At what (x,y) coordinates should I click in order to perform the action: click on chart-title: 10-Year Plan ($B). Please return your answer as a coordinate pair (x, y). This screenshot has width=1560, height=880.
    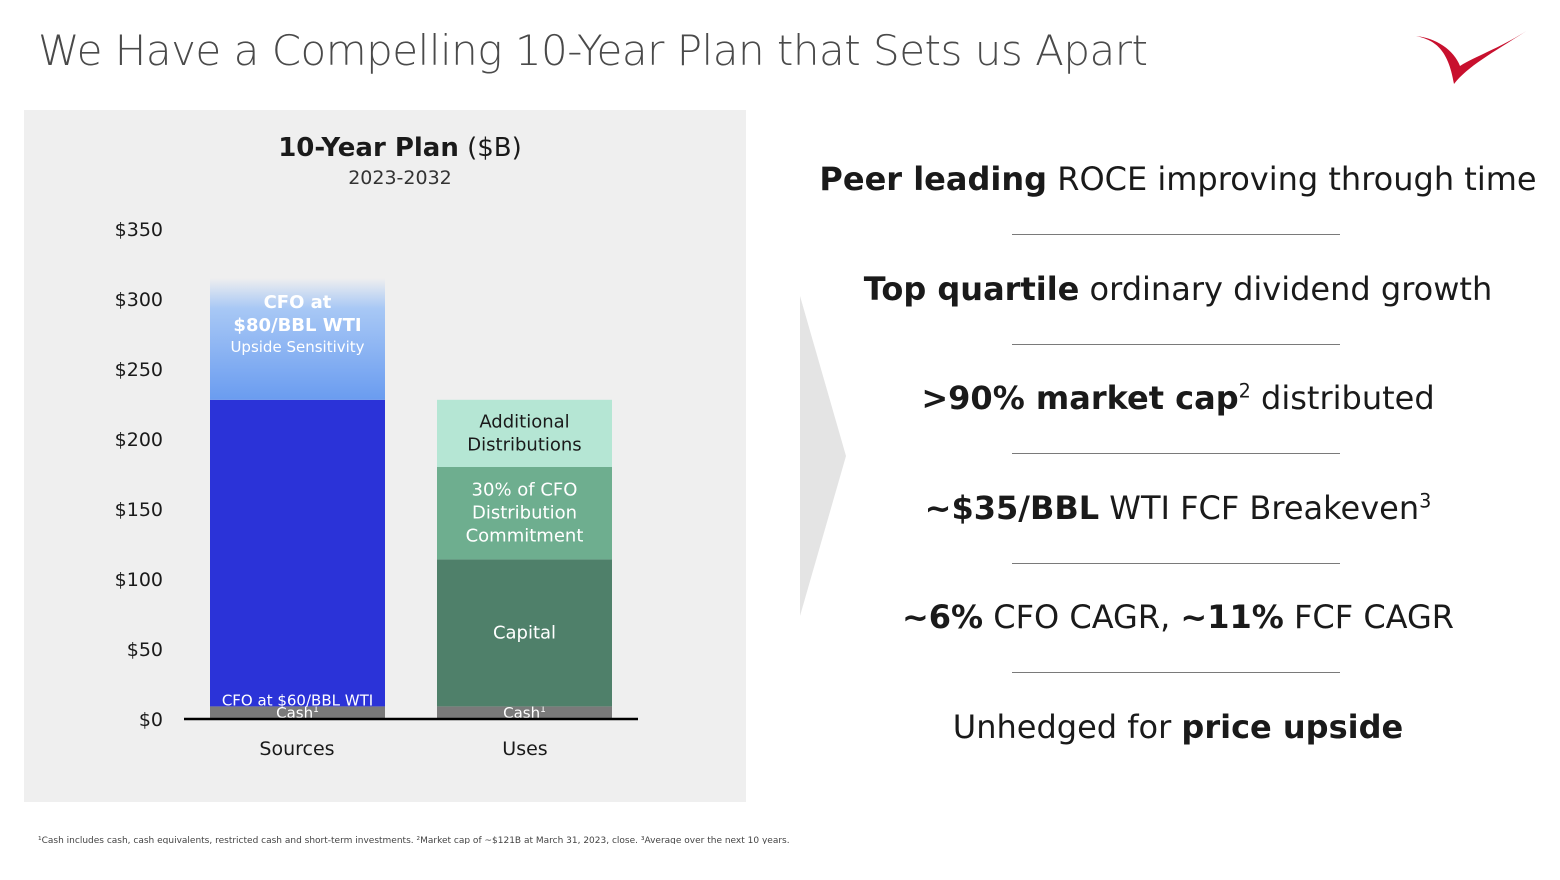
    Looking at the image, I should click on (400, 148).